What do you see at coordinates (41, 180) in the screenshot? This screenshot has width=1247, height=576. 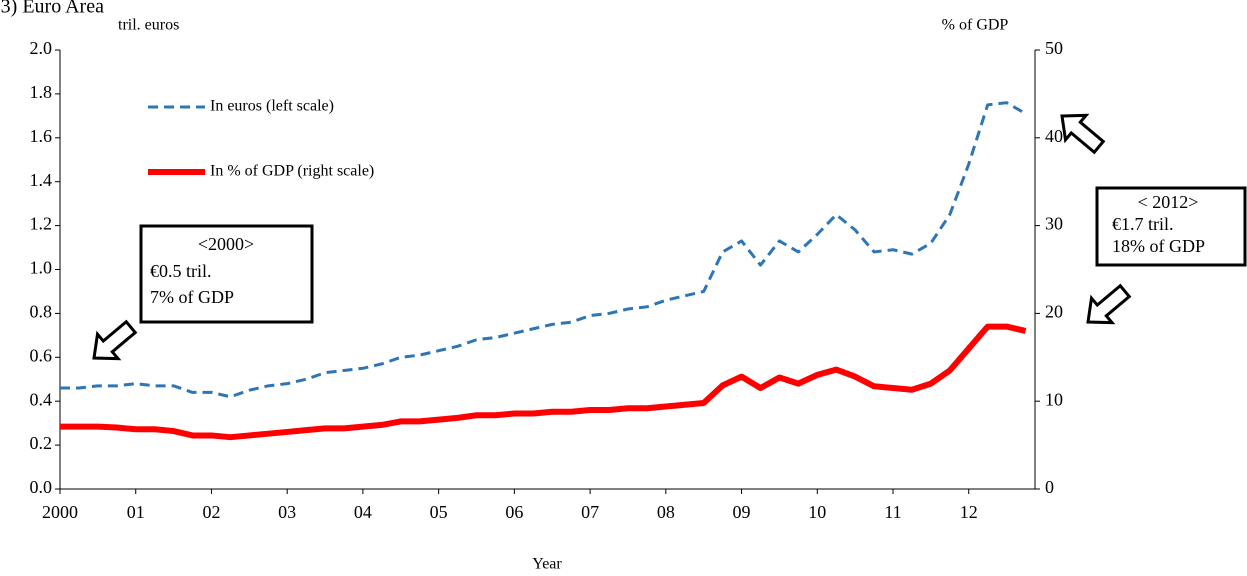 I see `y-tick-label: 1.4` at bounding box center [41, 180].